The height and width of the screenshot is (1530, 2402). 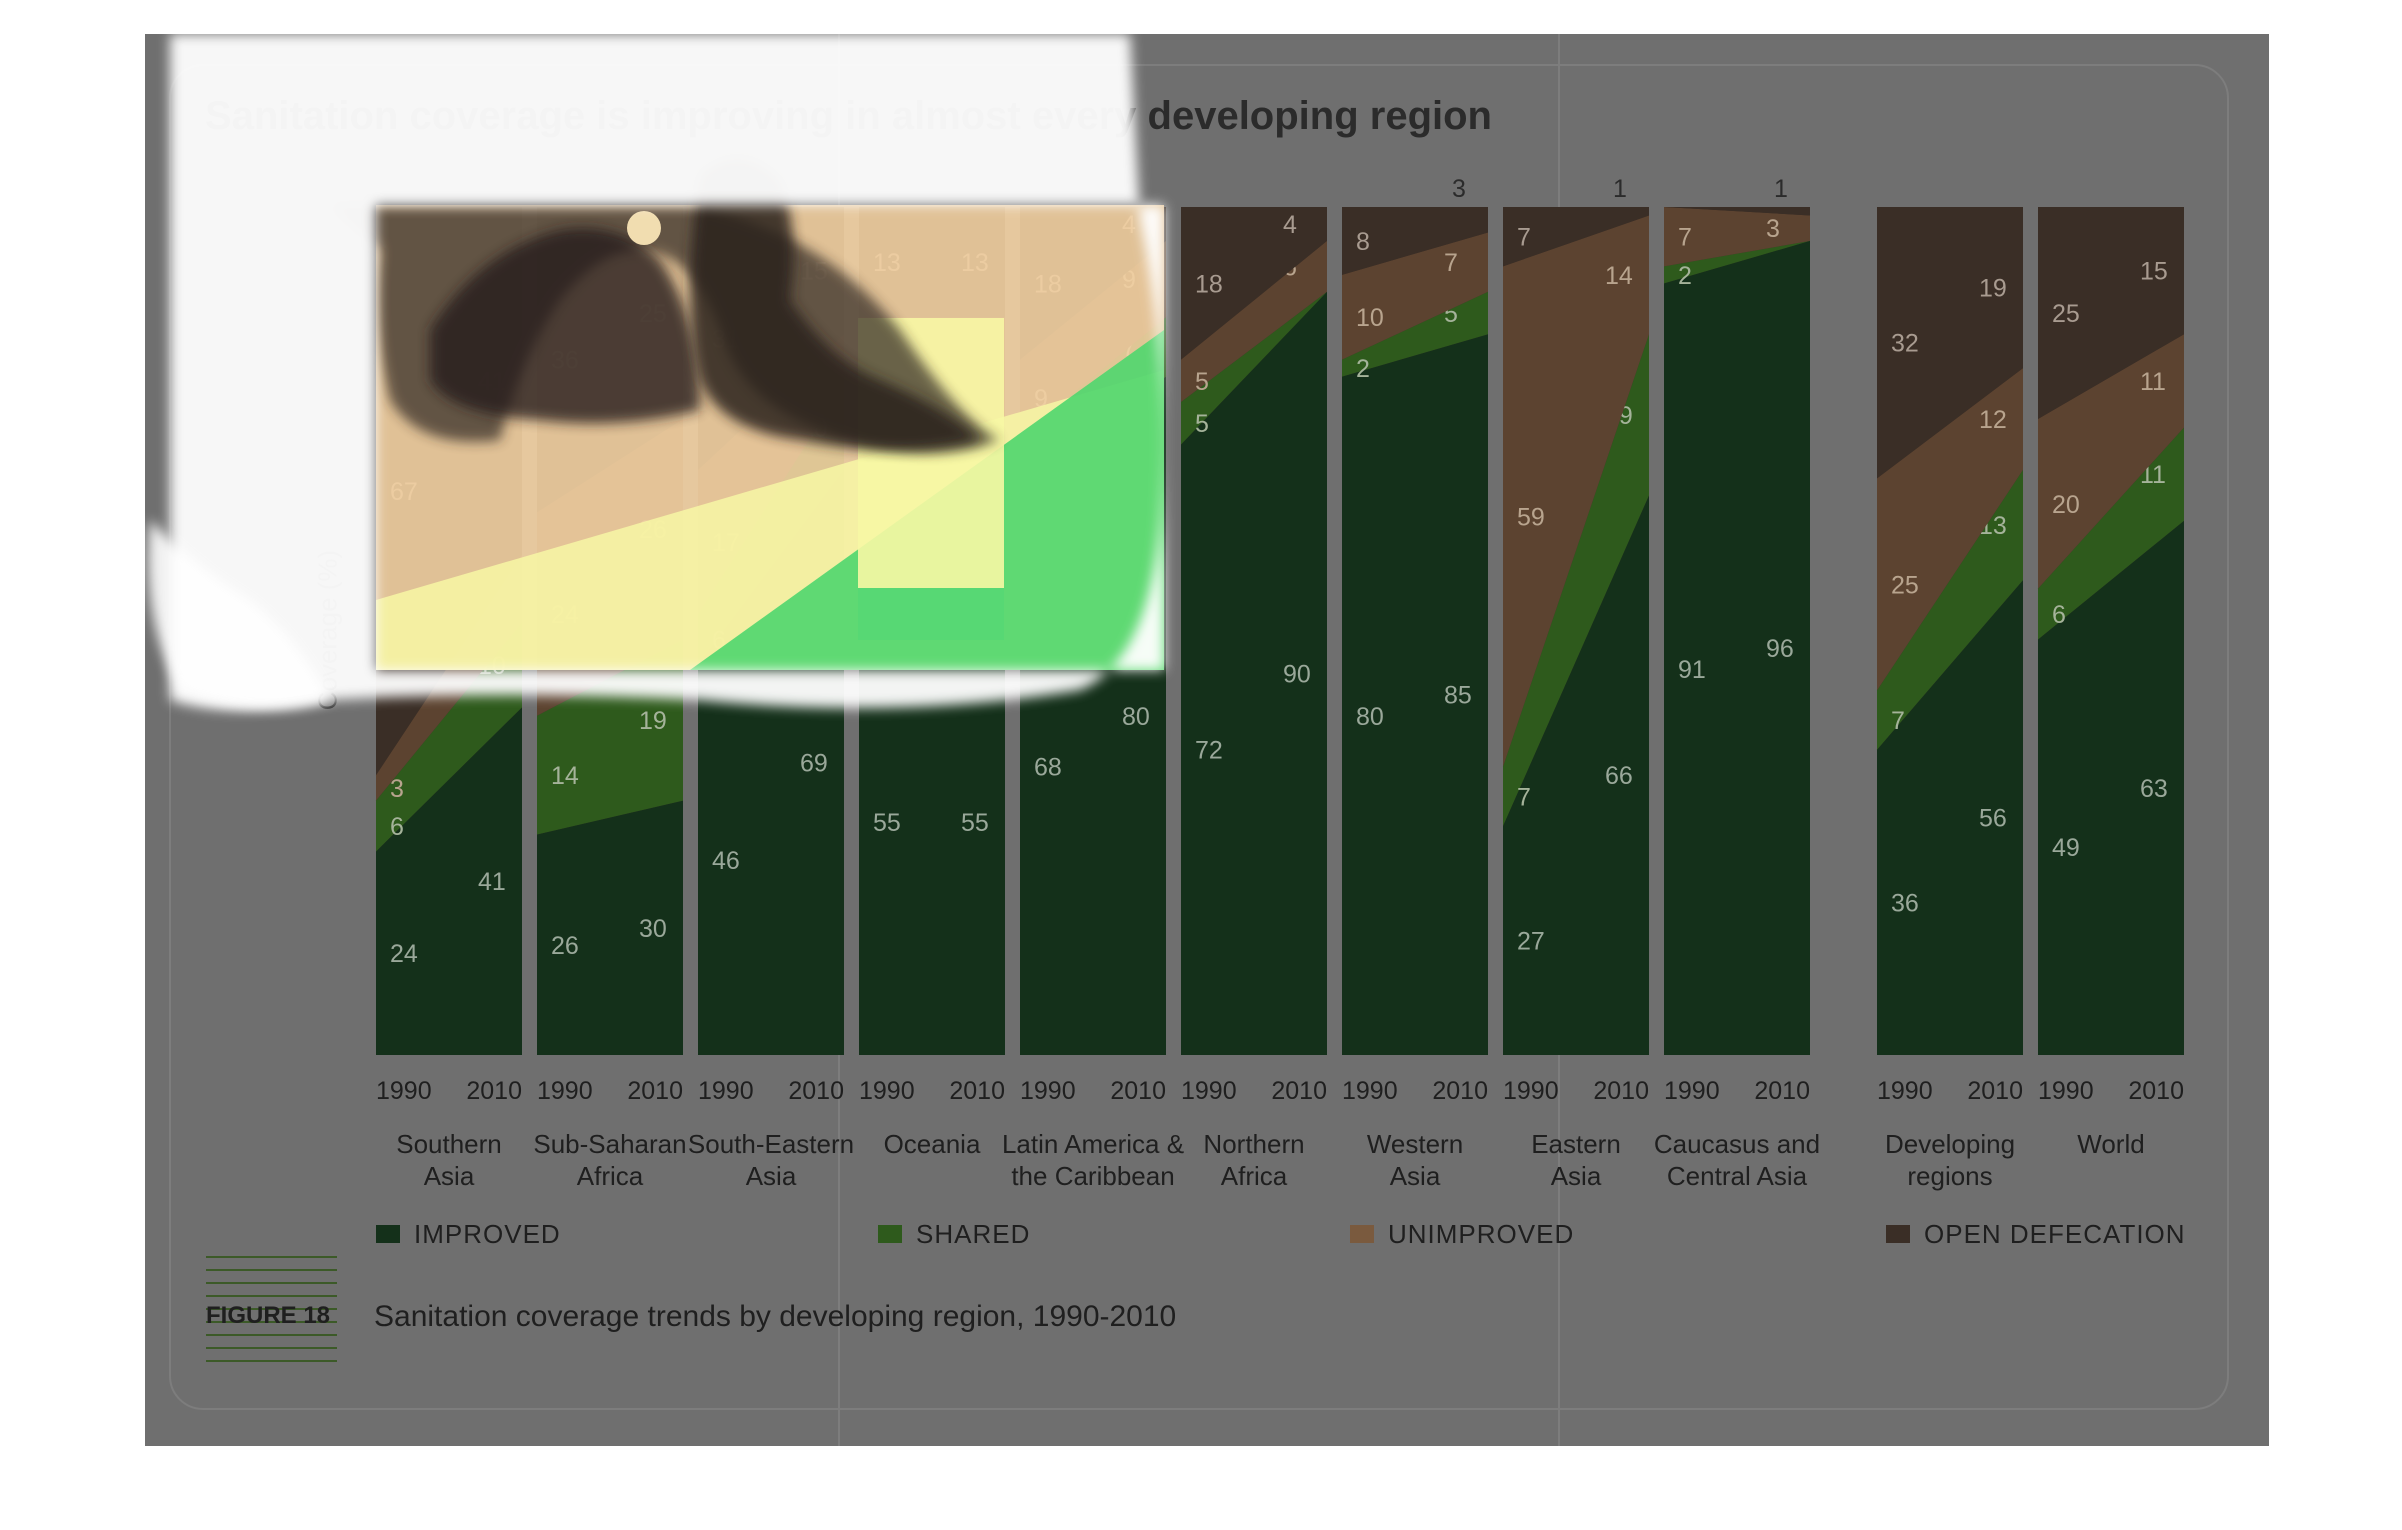 What do you see at coordinates (1950, 1144) in the screenshot?
I see `region-name: Developing` at bounding box center [1950, 1144].